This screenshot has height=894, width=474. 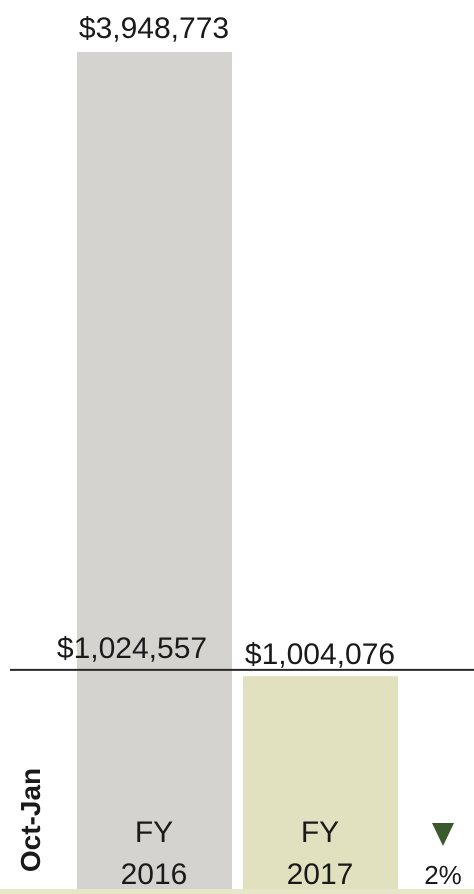 I want to click on bar-value-label-fy-2016: $3,948,773, so click(x=154, y=28).